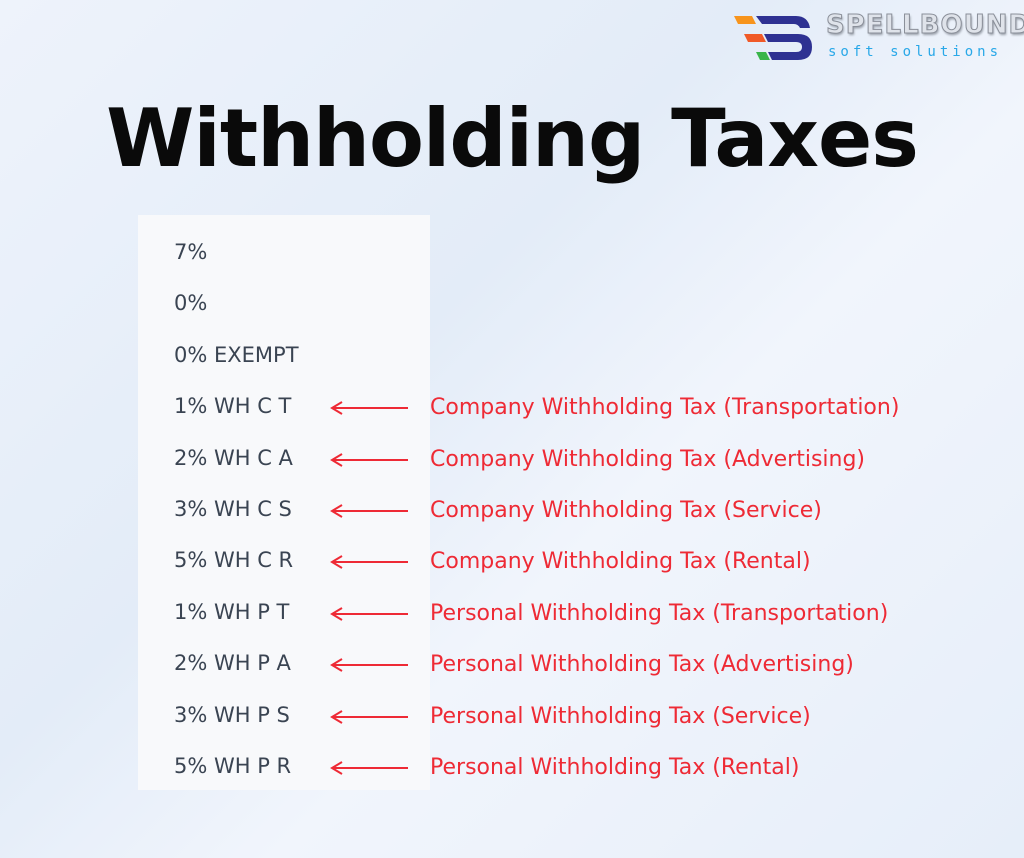  I want to click on tax-description: Personal Withholding Tax (Rental), so click(615, 767).